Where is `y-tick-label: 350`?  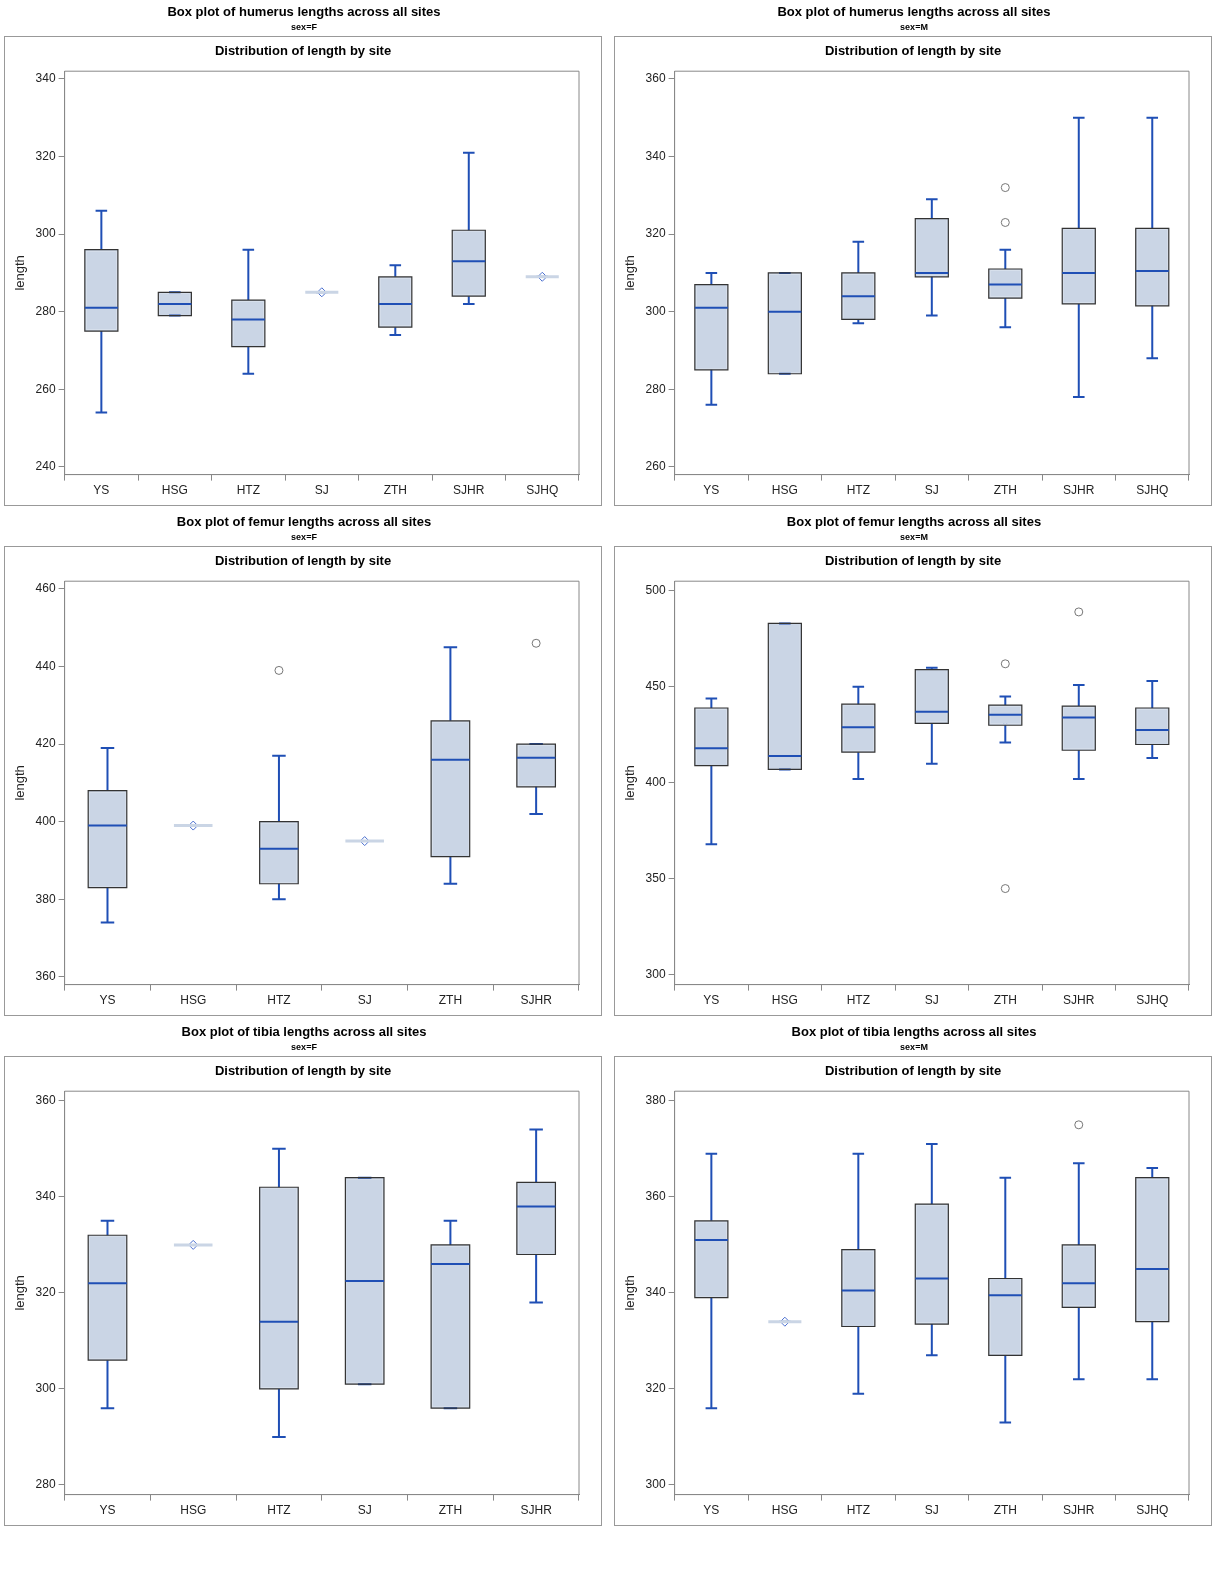 y-tick-label: 350 is located at coordinates (655, 878).